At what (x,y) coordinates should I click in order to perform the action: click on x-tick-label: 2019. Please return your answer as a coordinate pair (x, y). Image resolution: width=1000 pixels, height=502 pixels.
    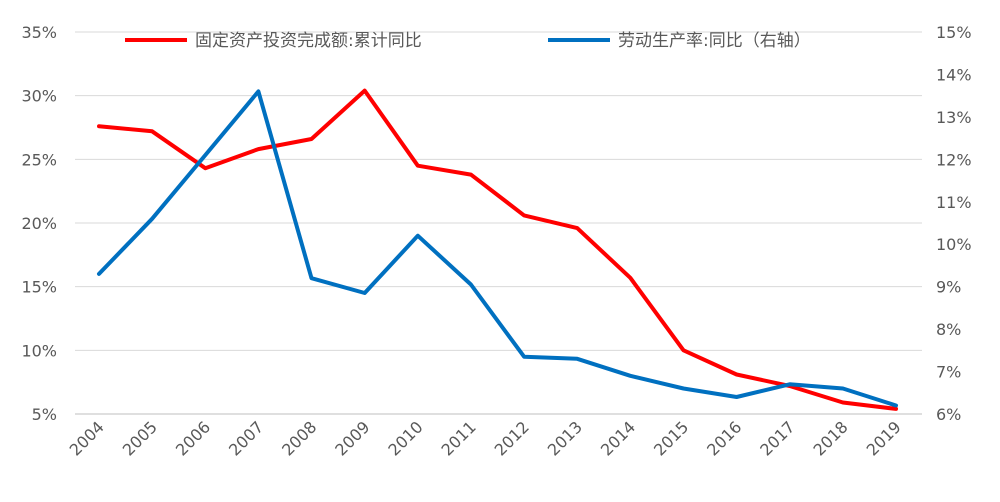
    Looking at the image, I should click on (884, 438).